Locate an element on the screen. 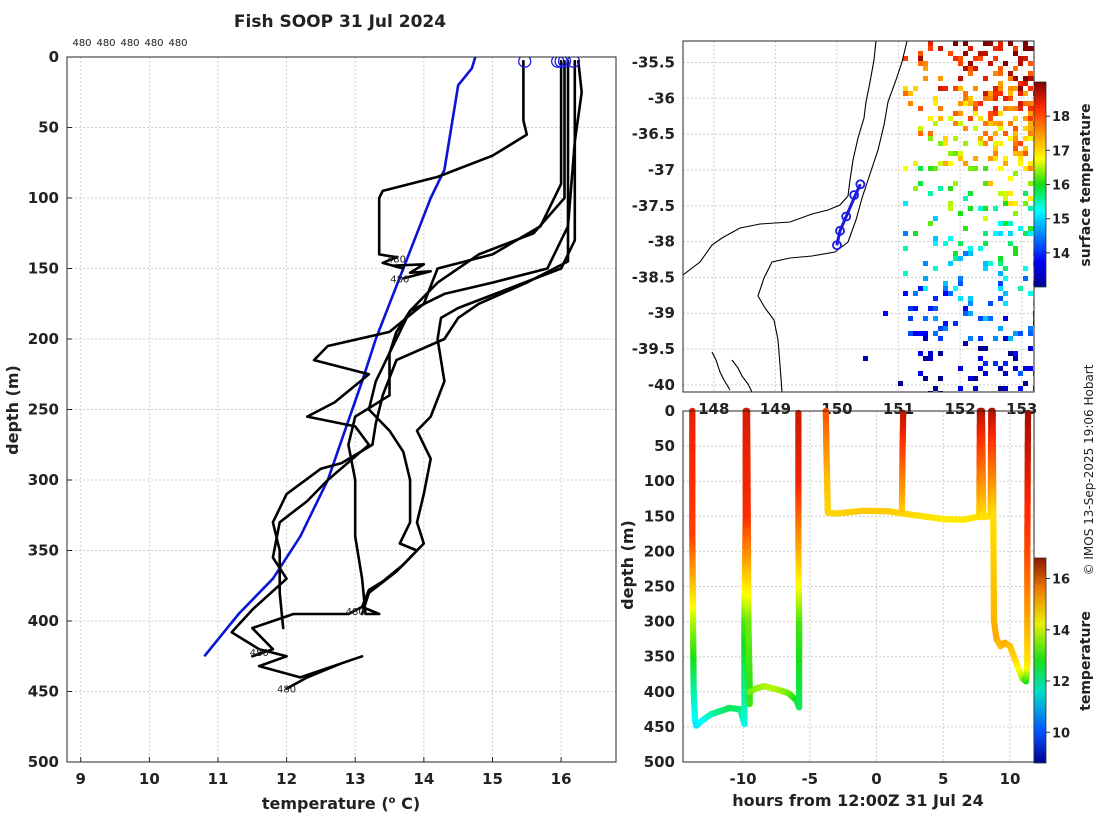  x-tick-label: 9 is located at coordinates (81, 779).